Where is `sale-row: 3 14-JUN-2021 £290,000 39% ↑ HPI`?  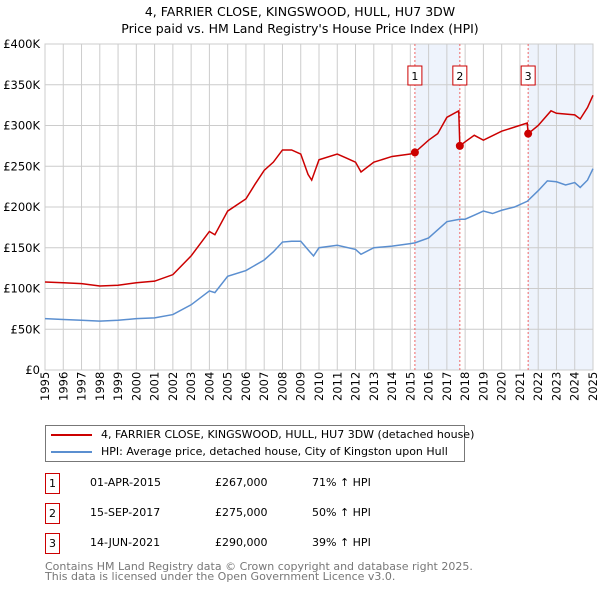
sale-row: 3 14-JUN-2021 £290,000 39% ↑ HPI is located at coordinates (245, 543).